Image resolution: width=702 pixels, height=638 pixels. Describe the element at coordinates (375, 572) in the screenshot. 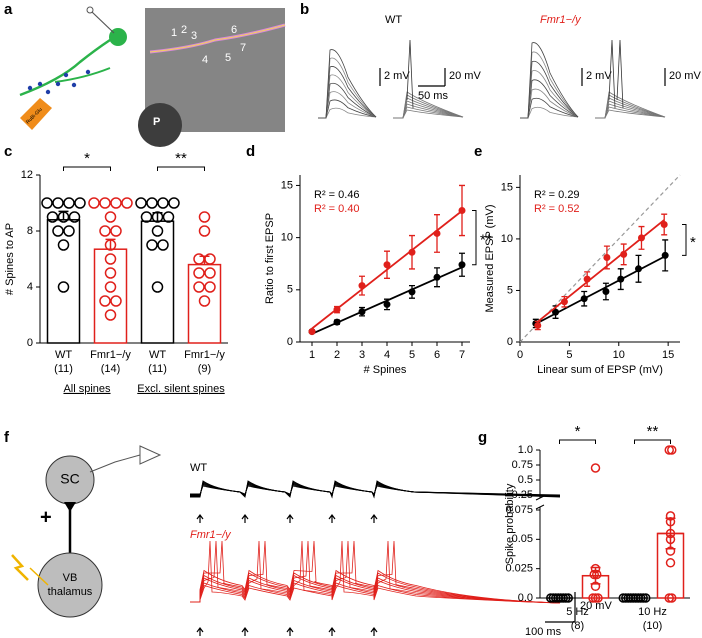

I see `fmr1-trace` at that location.